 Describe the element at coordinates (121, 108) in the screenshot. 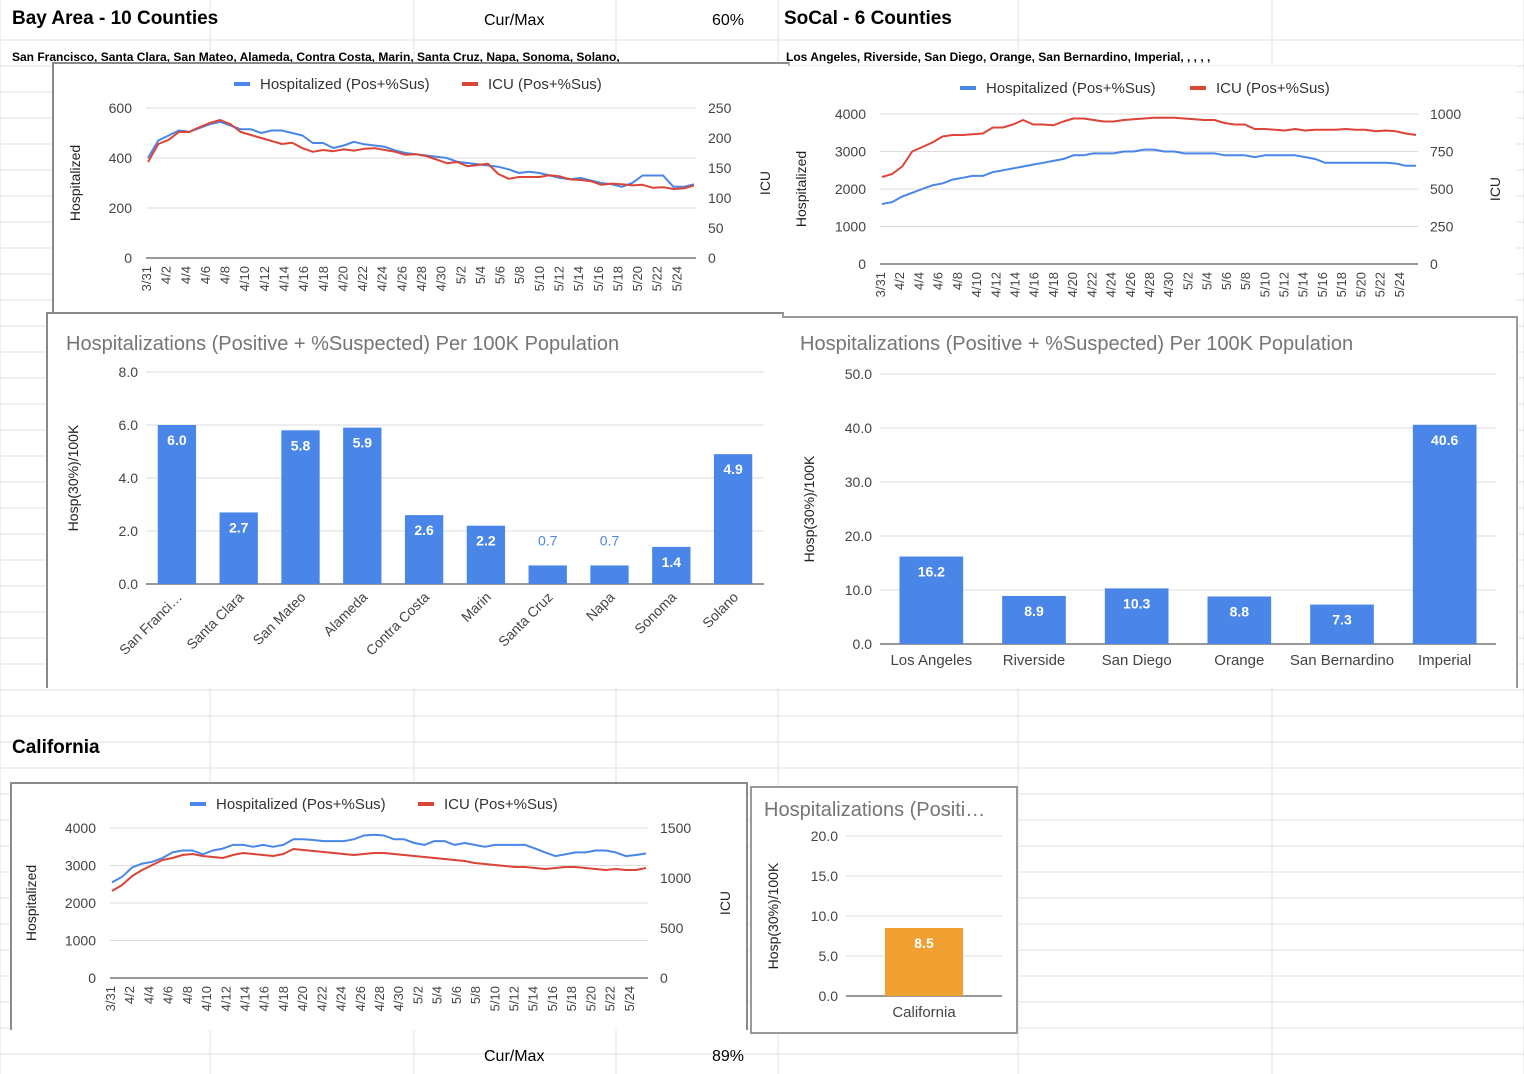

I see `y-tick-label: 600` at that location.